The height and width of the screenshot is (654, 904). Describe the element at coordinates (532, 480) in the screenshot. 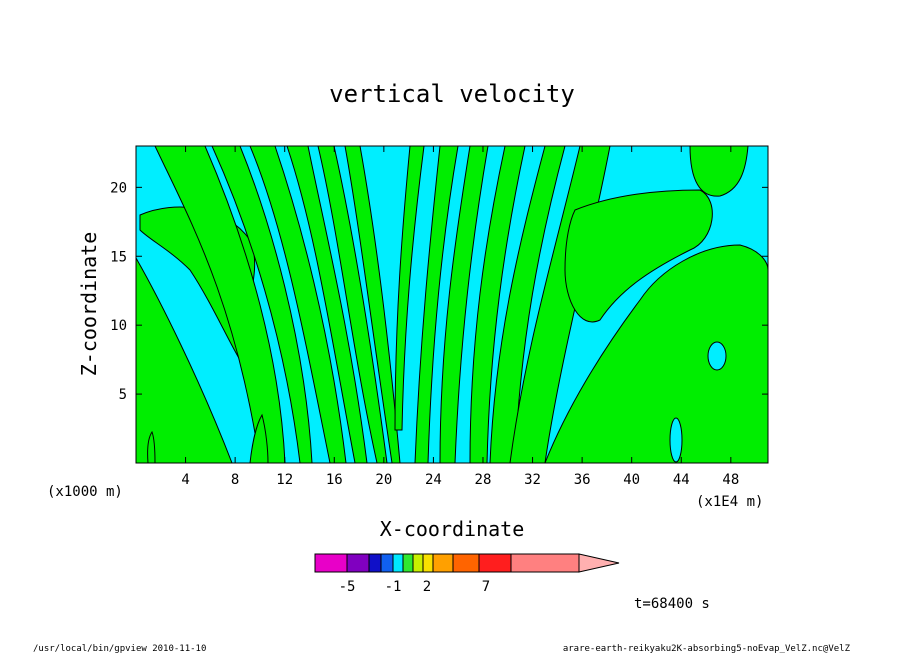

I see `x-tick-label: 32` at that location.